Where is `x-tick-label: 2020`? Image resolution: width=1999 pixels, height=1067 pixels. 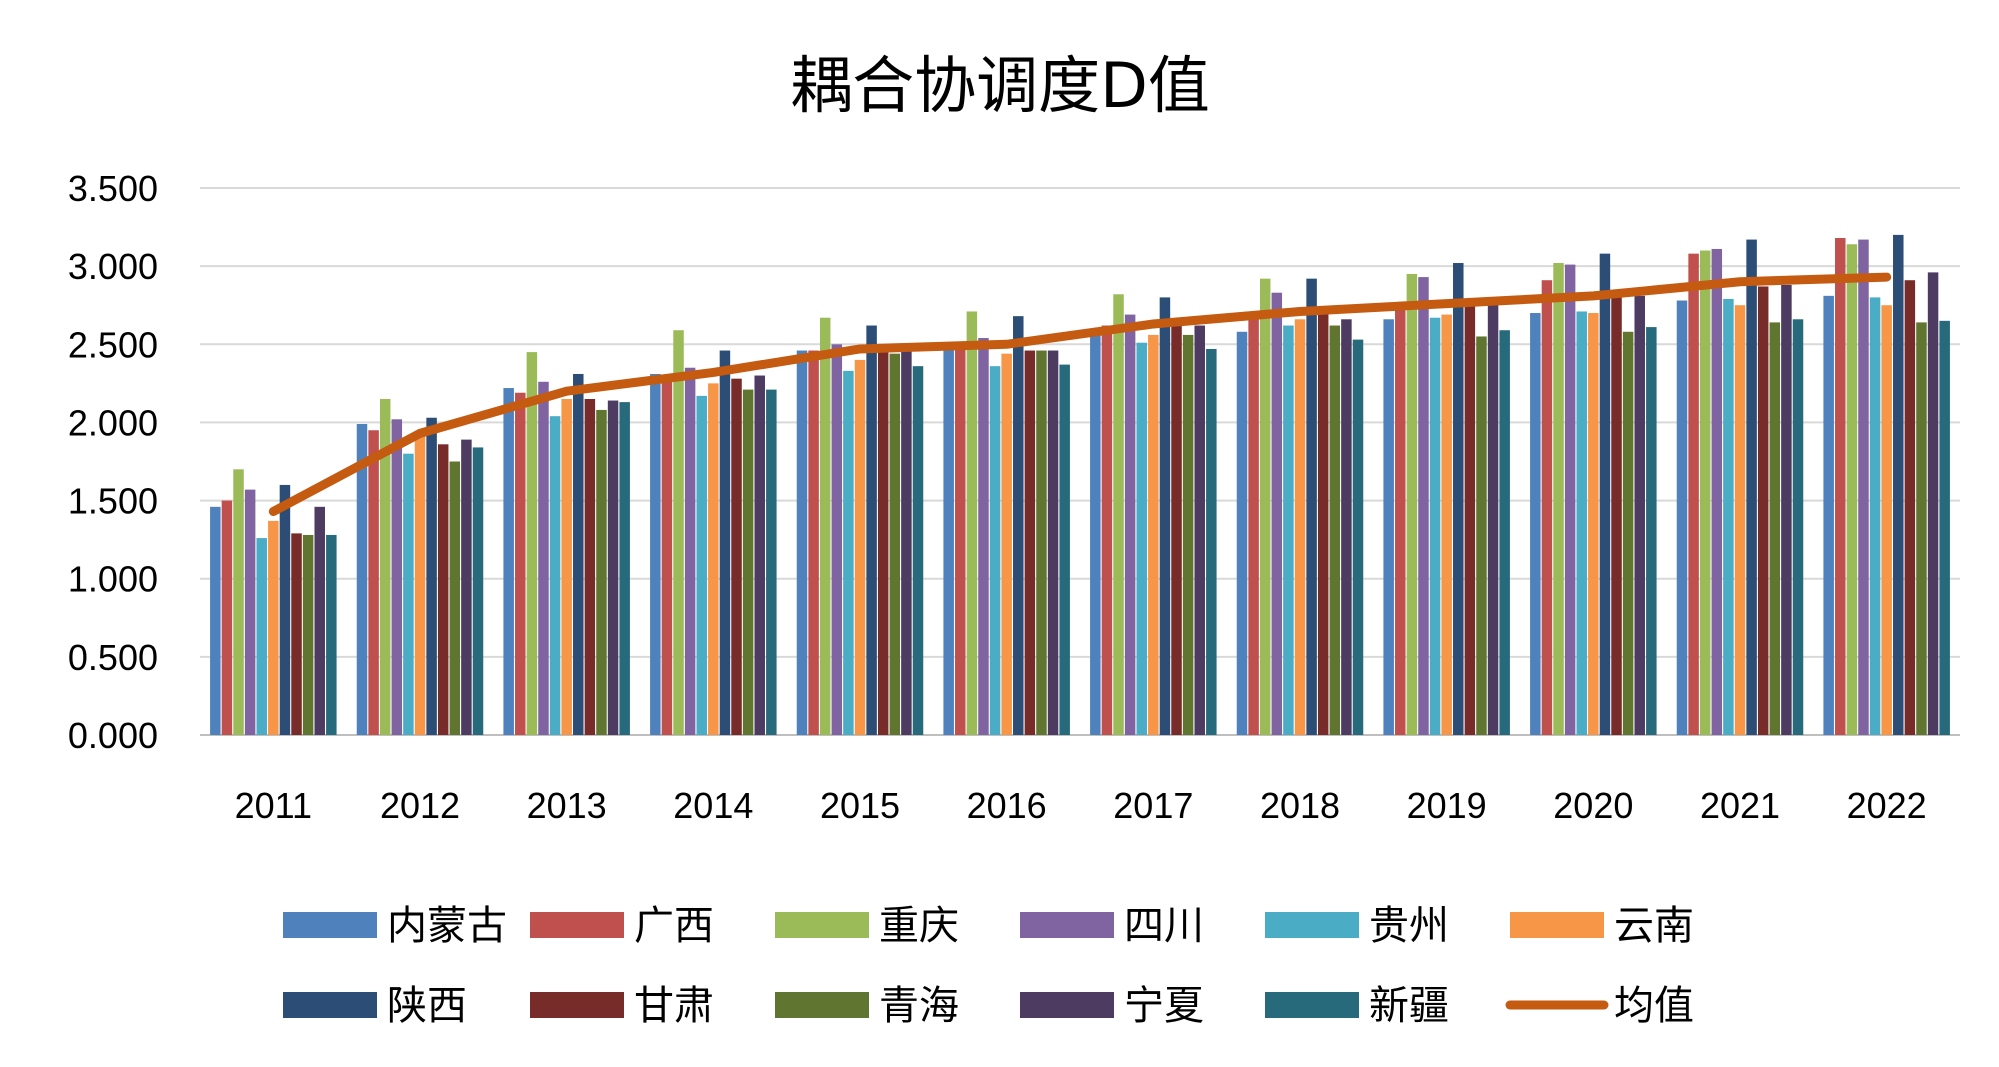 x-tick-label: 2020 is located at coordinates (1593, 805).